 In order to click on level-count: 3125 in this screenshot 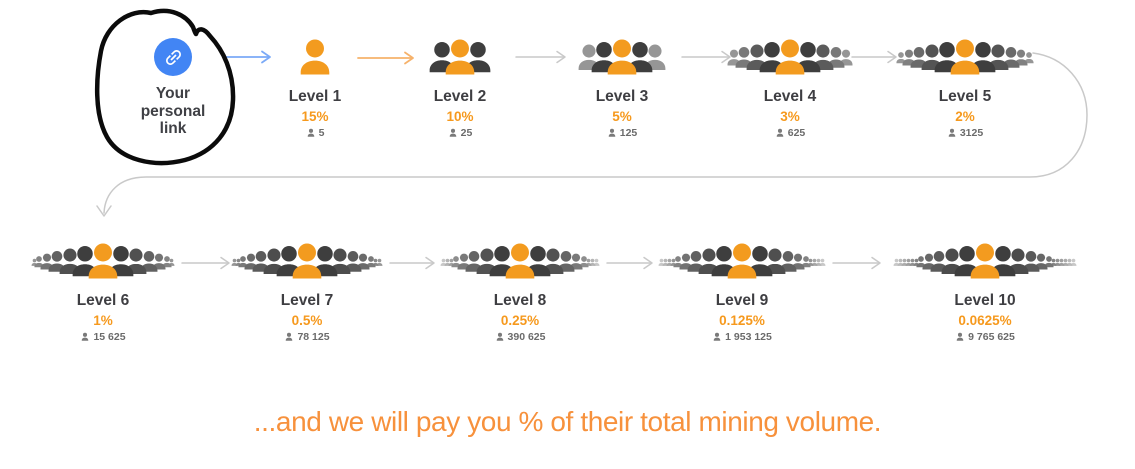, I will do `click(965, 133)`.